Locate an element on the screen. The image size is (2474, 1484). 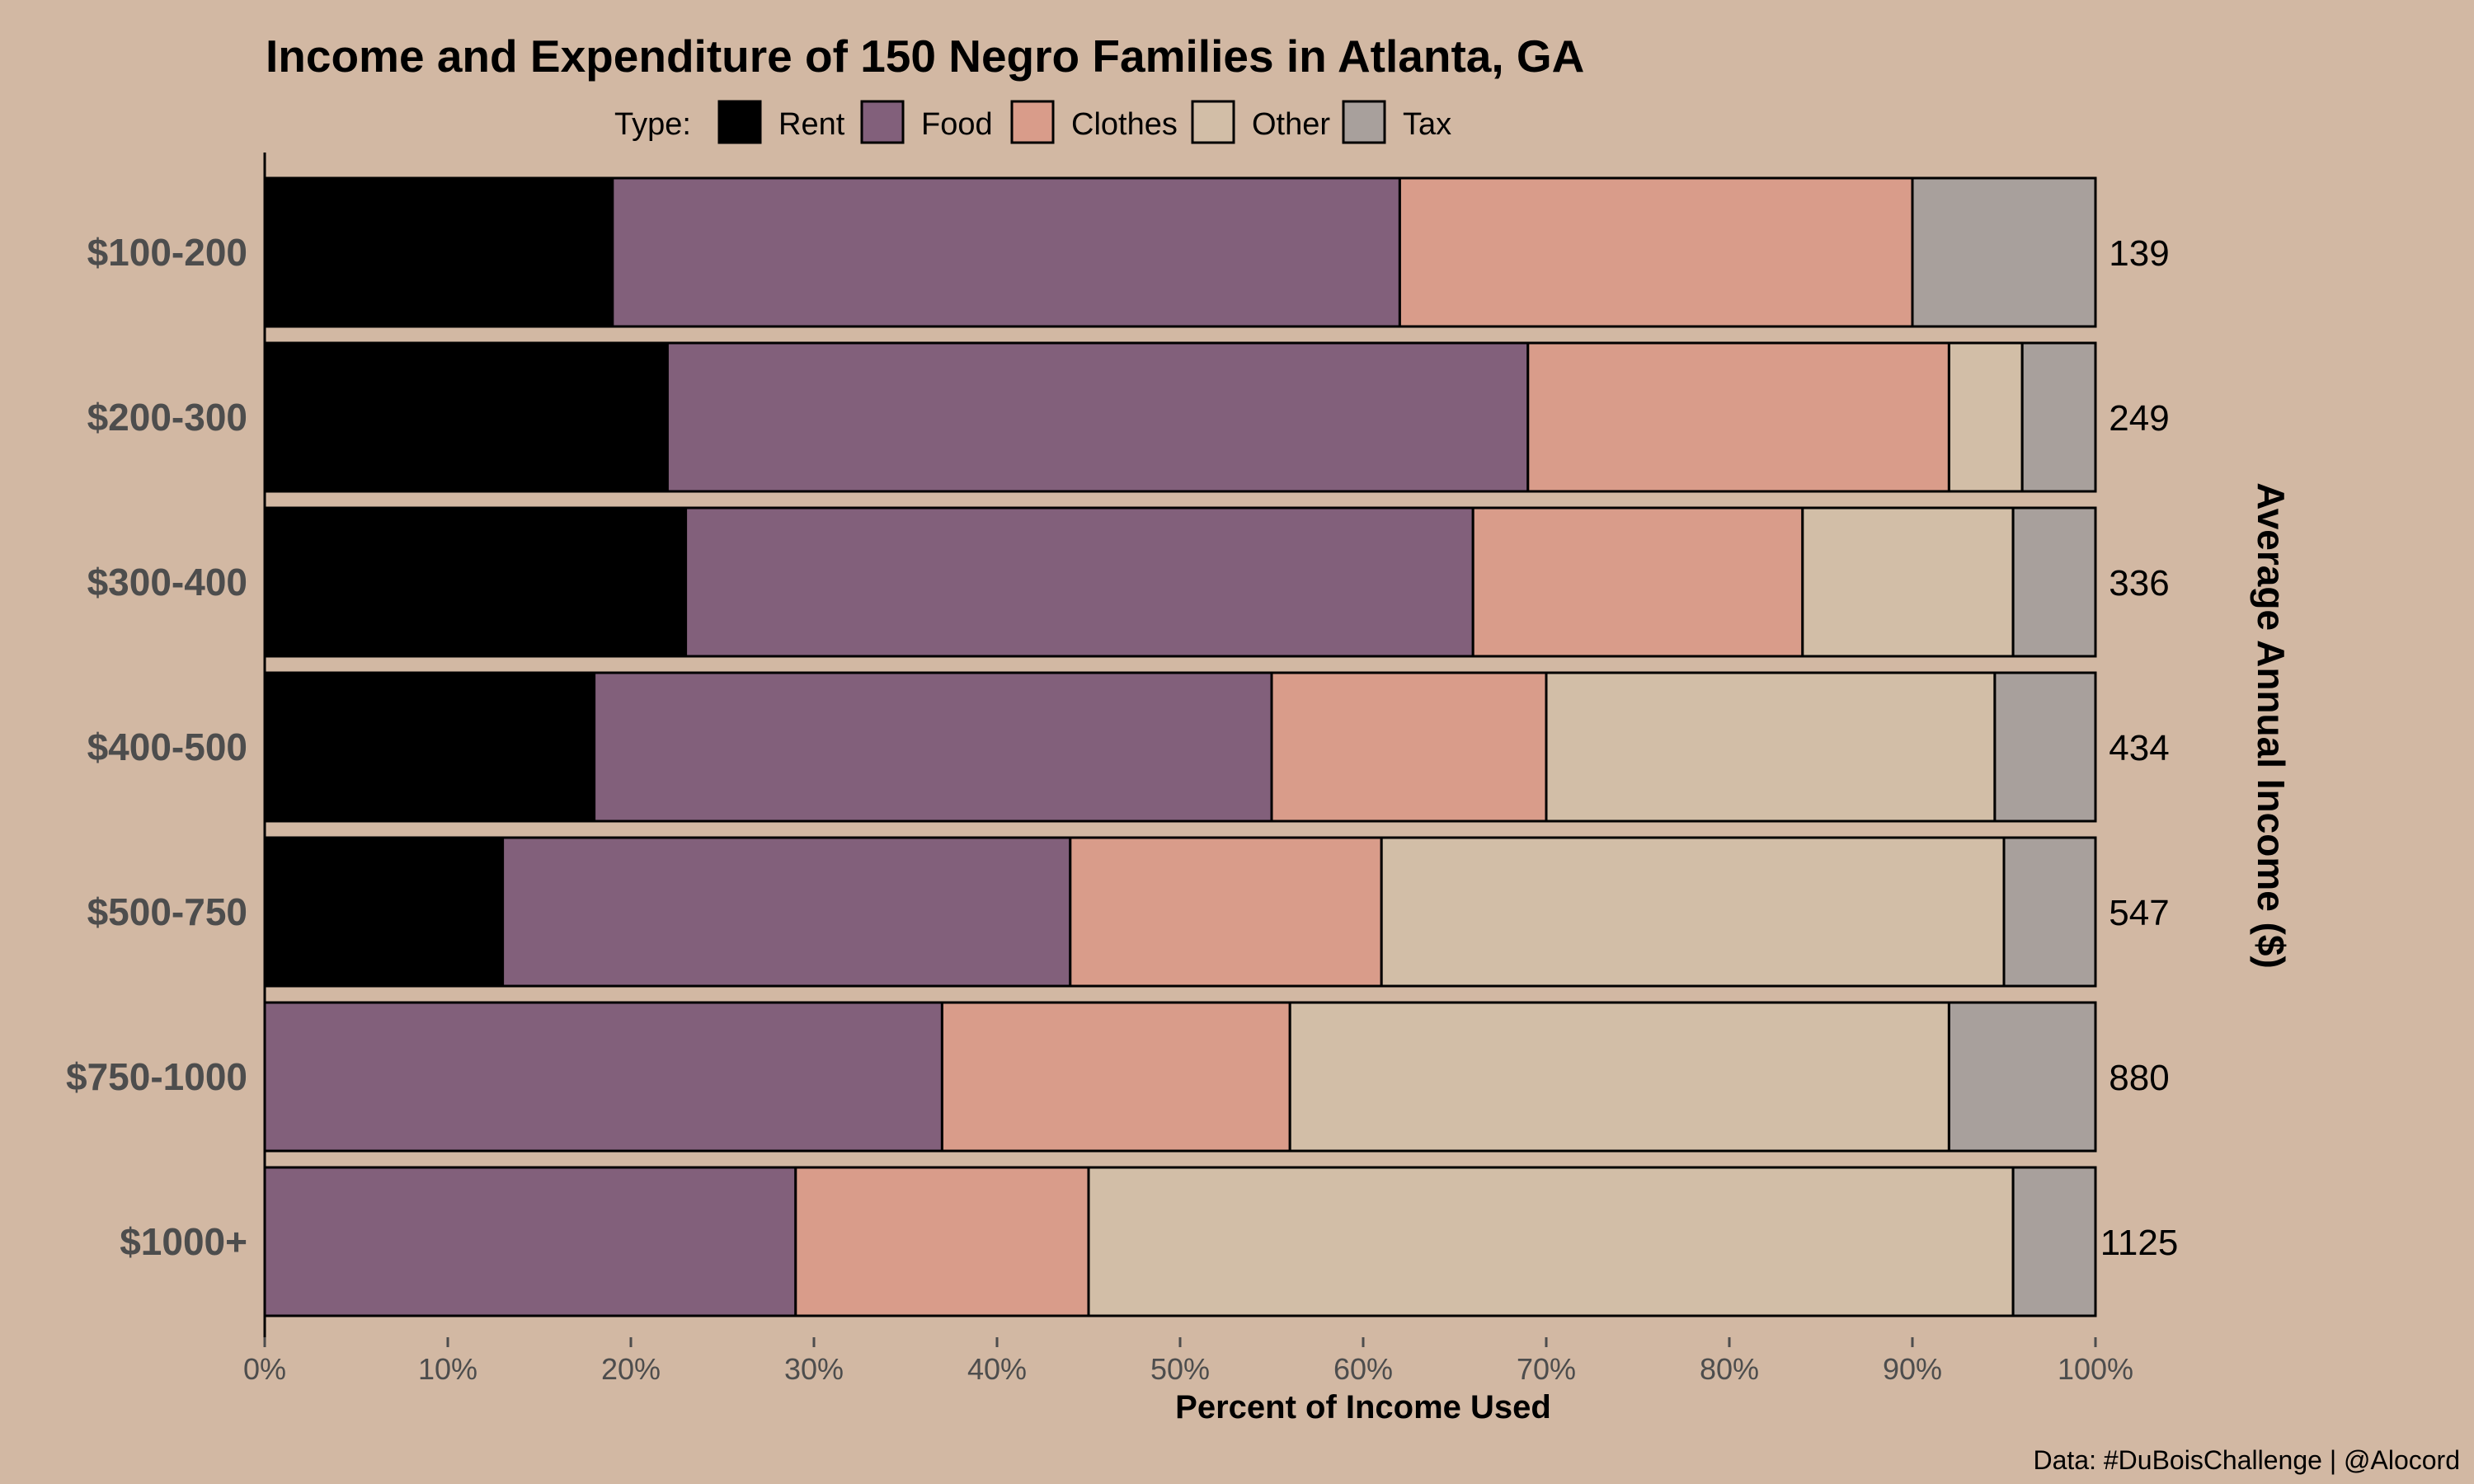
income-label: 434 is located at coordinates (2139, 748).